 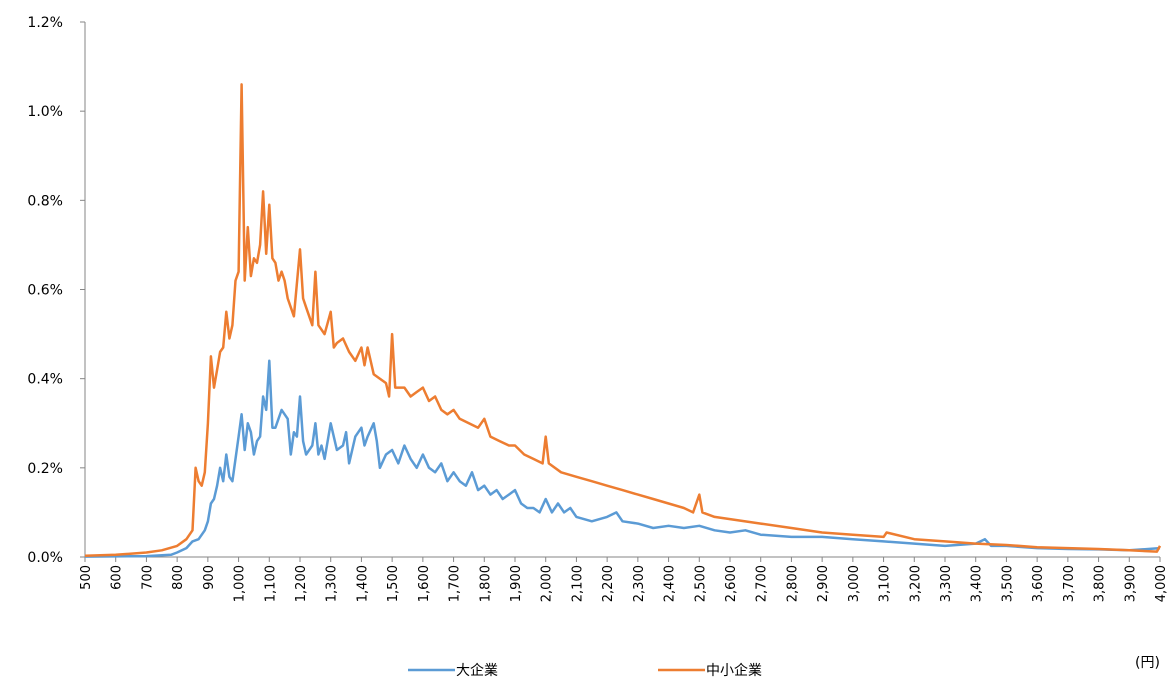 What do you see at coordinates (45, 469) in the screenshot?
I see `y-tick-label: 0.2%` at bounding box center [45, 469].